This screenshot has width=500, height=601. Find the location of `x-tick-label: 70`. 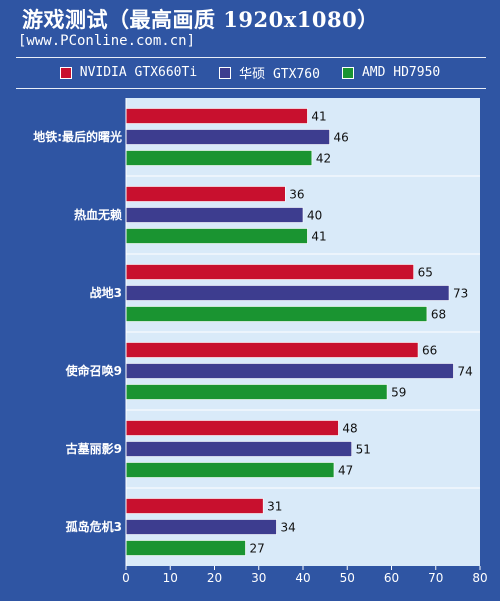

x-tick-label: 70 is located at coordinates (435, 578).